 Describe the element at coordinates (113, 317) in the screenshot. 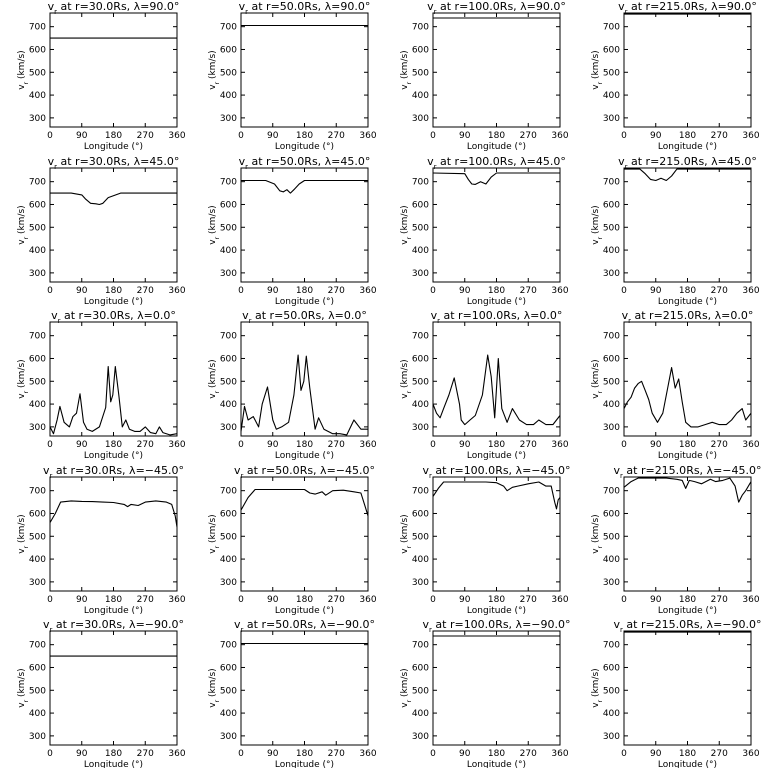

I see `panel-title: vr at r=30.0Rs, λ=0.0°` at that location.